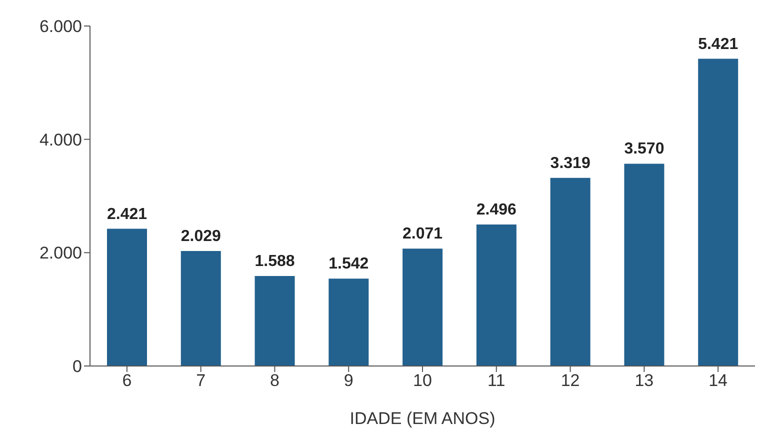 The width and height of the screenshot is (765, 438). Describe the element at coordinates (423, 418) in the screenshot. I see `x-axis-title: IDADE (EM ANOS)` at that location.